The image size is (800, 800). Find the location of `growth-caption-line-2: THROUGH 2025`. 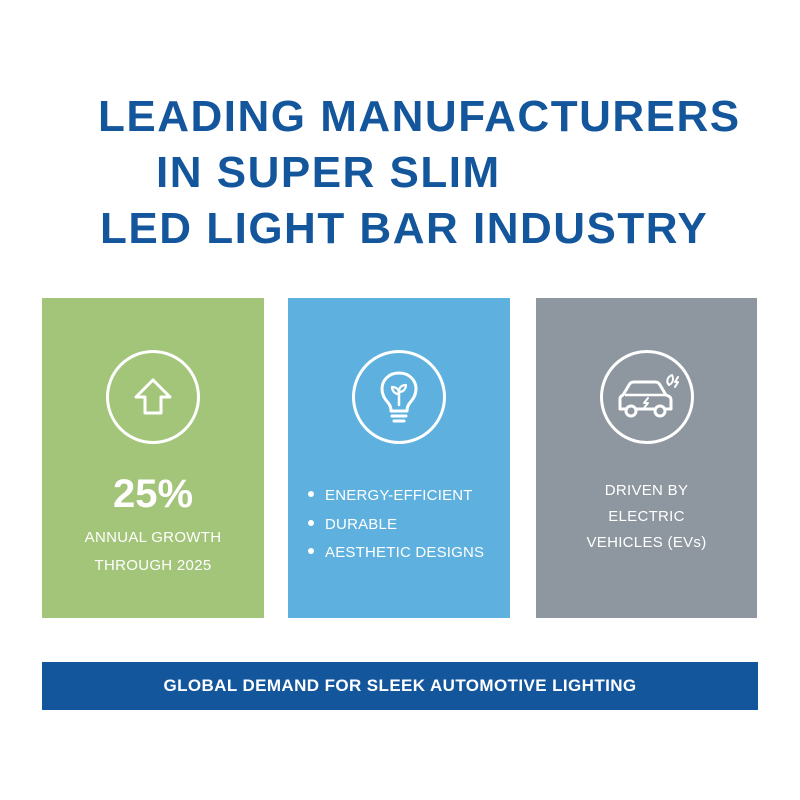

growth-caption-line-2: THROUGH 2025 is located at coordinates (153, 565).